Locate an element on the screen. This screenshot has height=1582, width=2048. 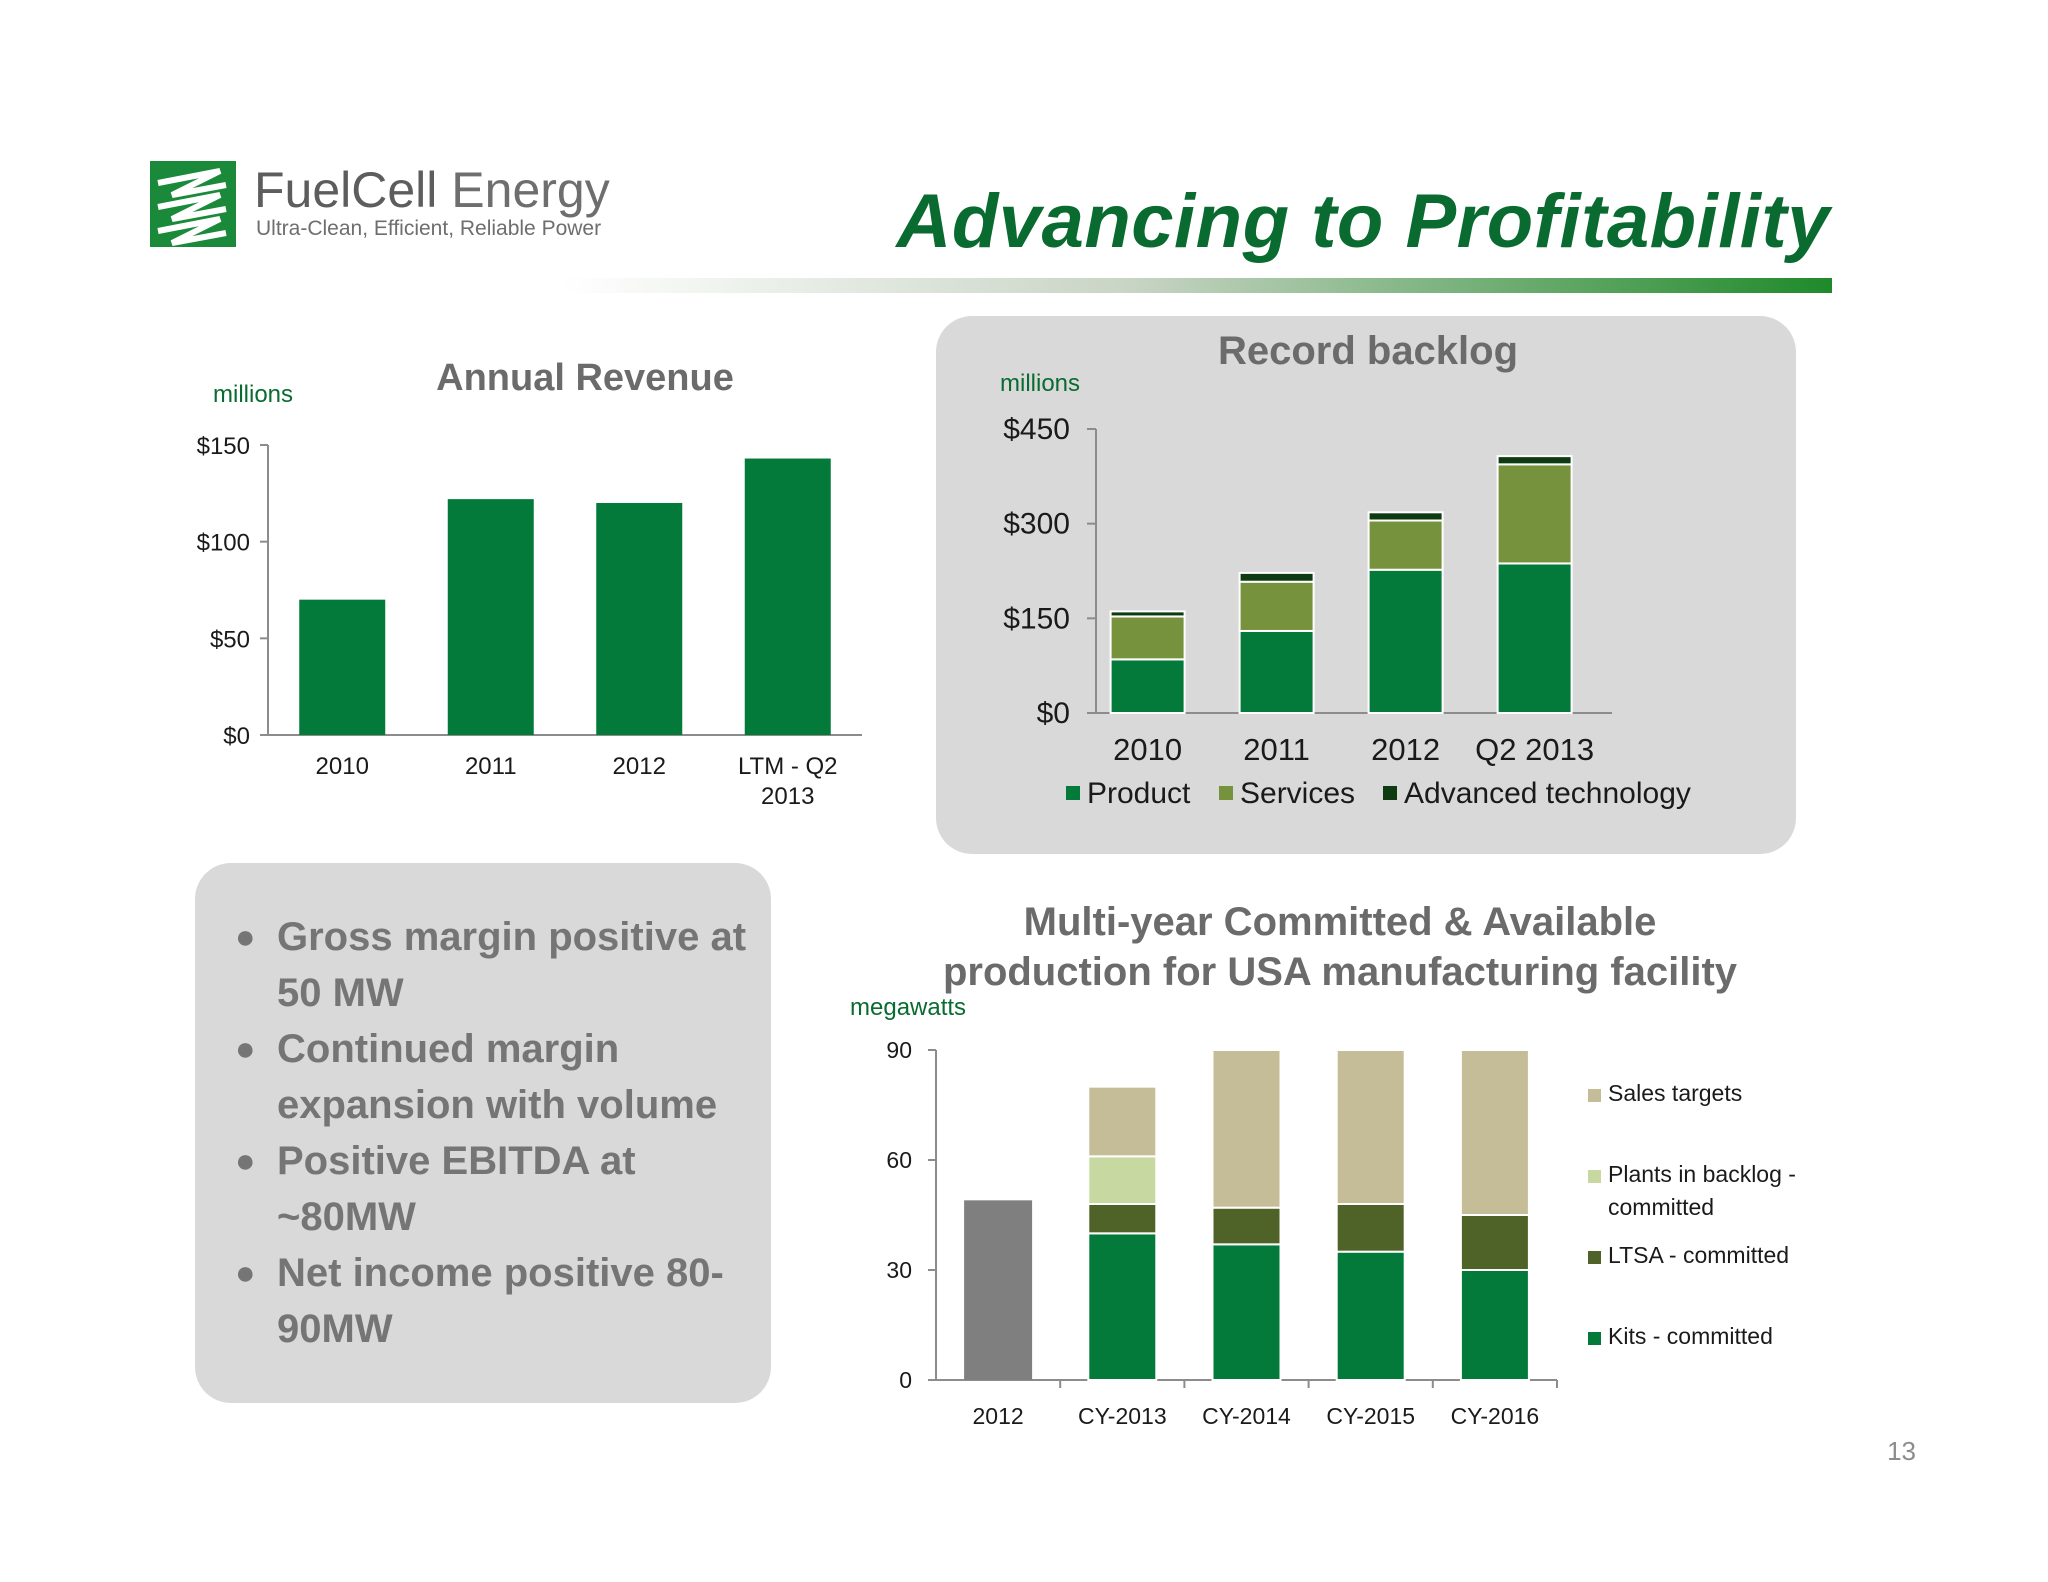
legend-label: committed is located at coordinates (1661, 1207).